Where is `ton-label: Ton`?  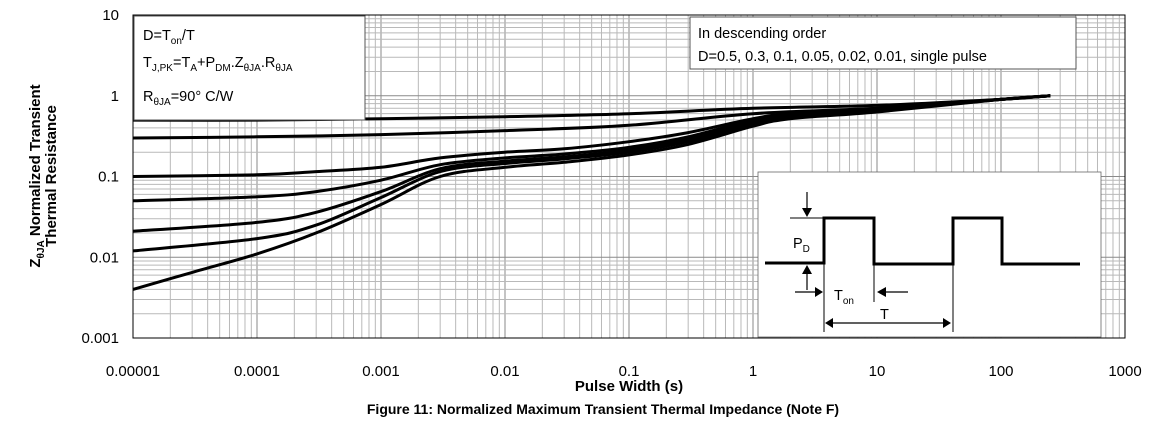 ton-label: Ton is located at coordinates (844, 297).